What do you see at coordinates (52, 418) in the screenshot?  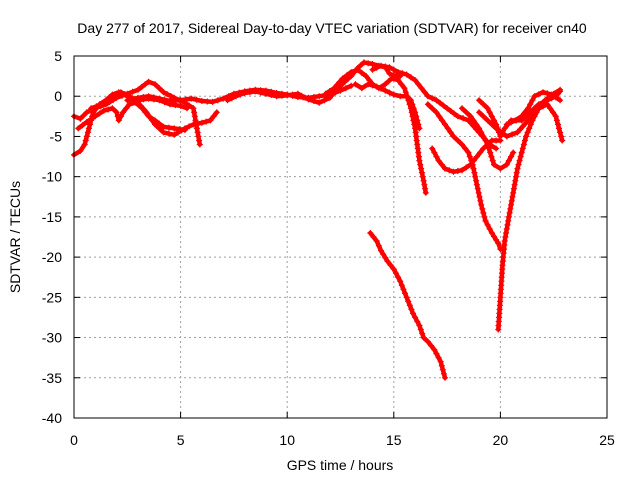 I see `y-tick-label: -40` at bounding box center [52, 418].